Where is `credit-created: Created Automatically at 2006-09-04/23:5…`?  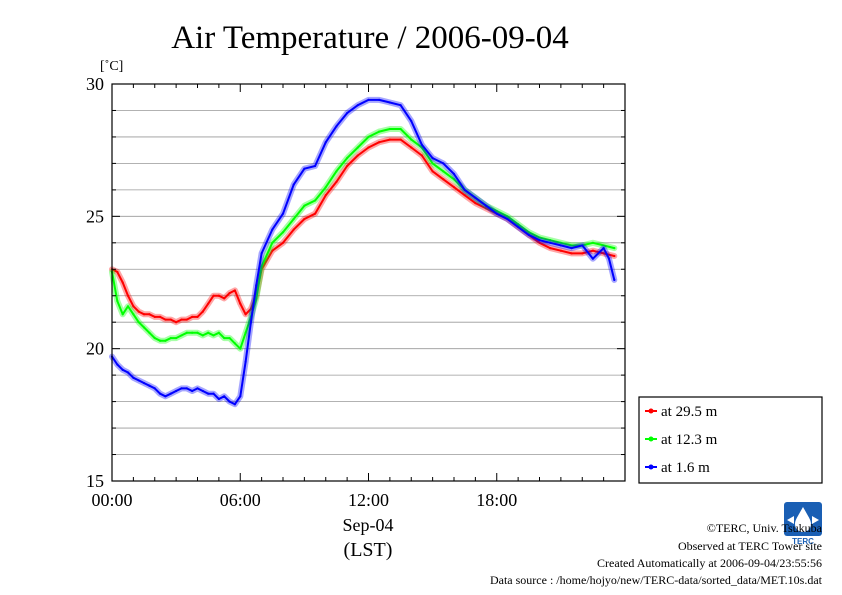 credit-created: Created Automatically at 2006-09-04/23:5… is located at coordinates (709, 563).